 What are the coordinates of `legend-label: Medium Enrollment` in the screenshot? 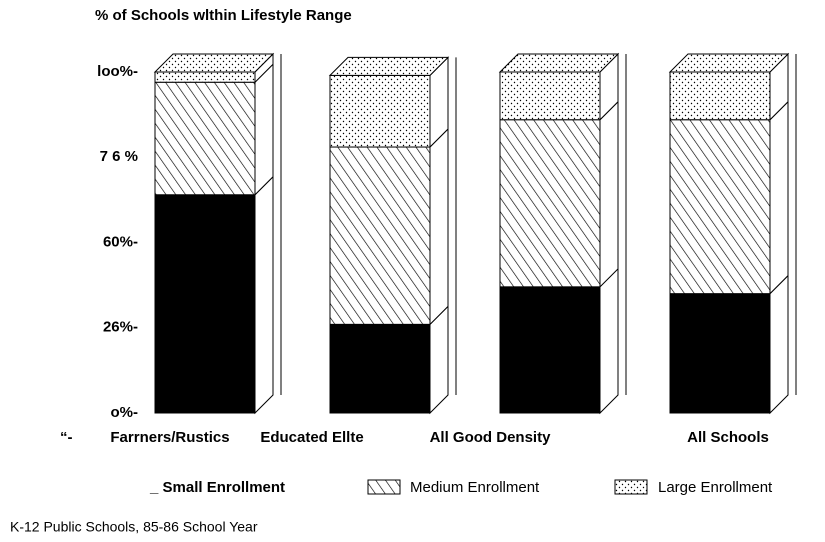 It's located at (475, 487).